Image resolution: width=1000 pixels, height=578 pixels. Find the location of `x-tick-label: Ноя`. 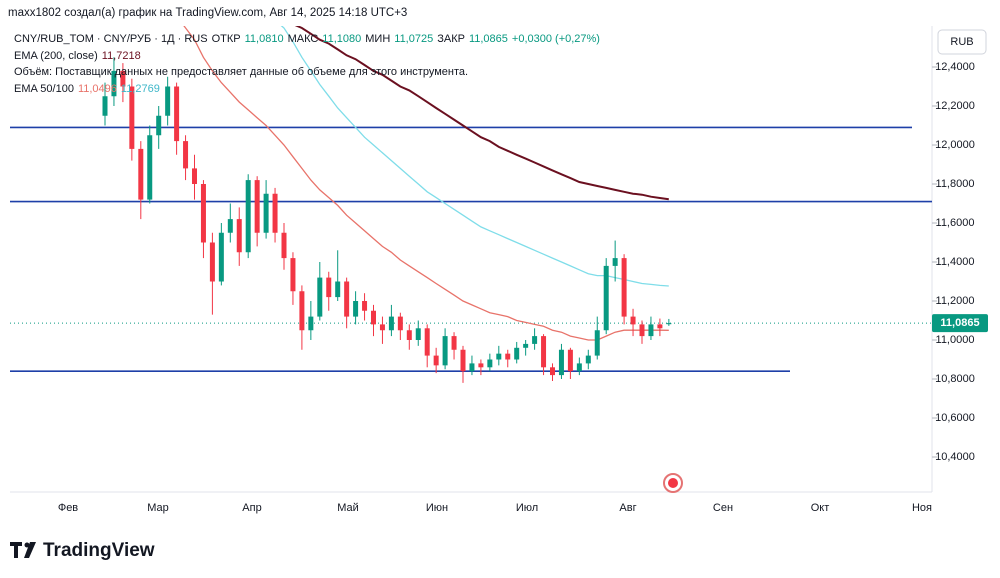

x-tick-label: Ноя is located at coordinates (922, 508).